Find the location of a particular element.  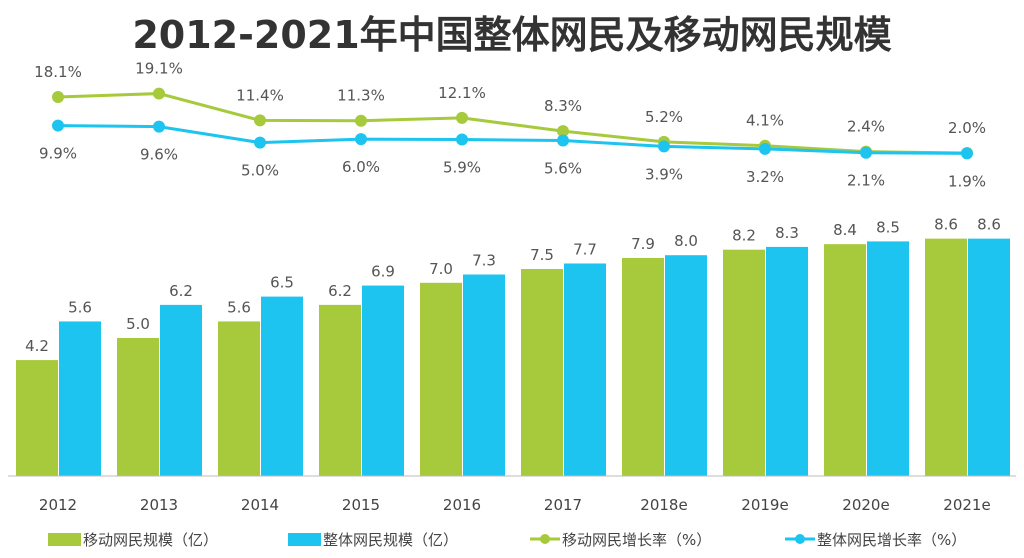

bar-value-label: 4.2 is located at coordinates (37, 346).